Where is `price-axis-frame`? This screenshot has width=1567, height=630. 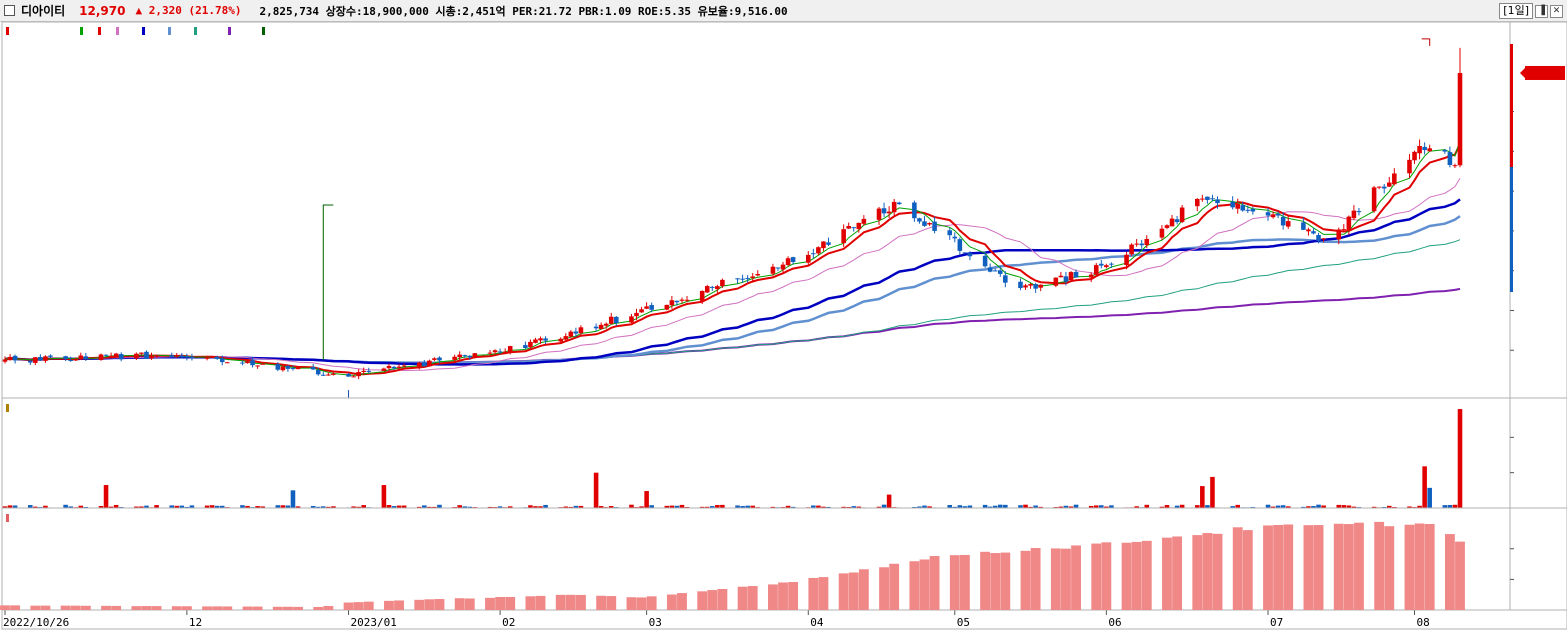
price-axis-frame is located at coordinates (1538, 210).